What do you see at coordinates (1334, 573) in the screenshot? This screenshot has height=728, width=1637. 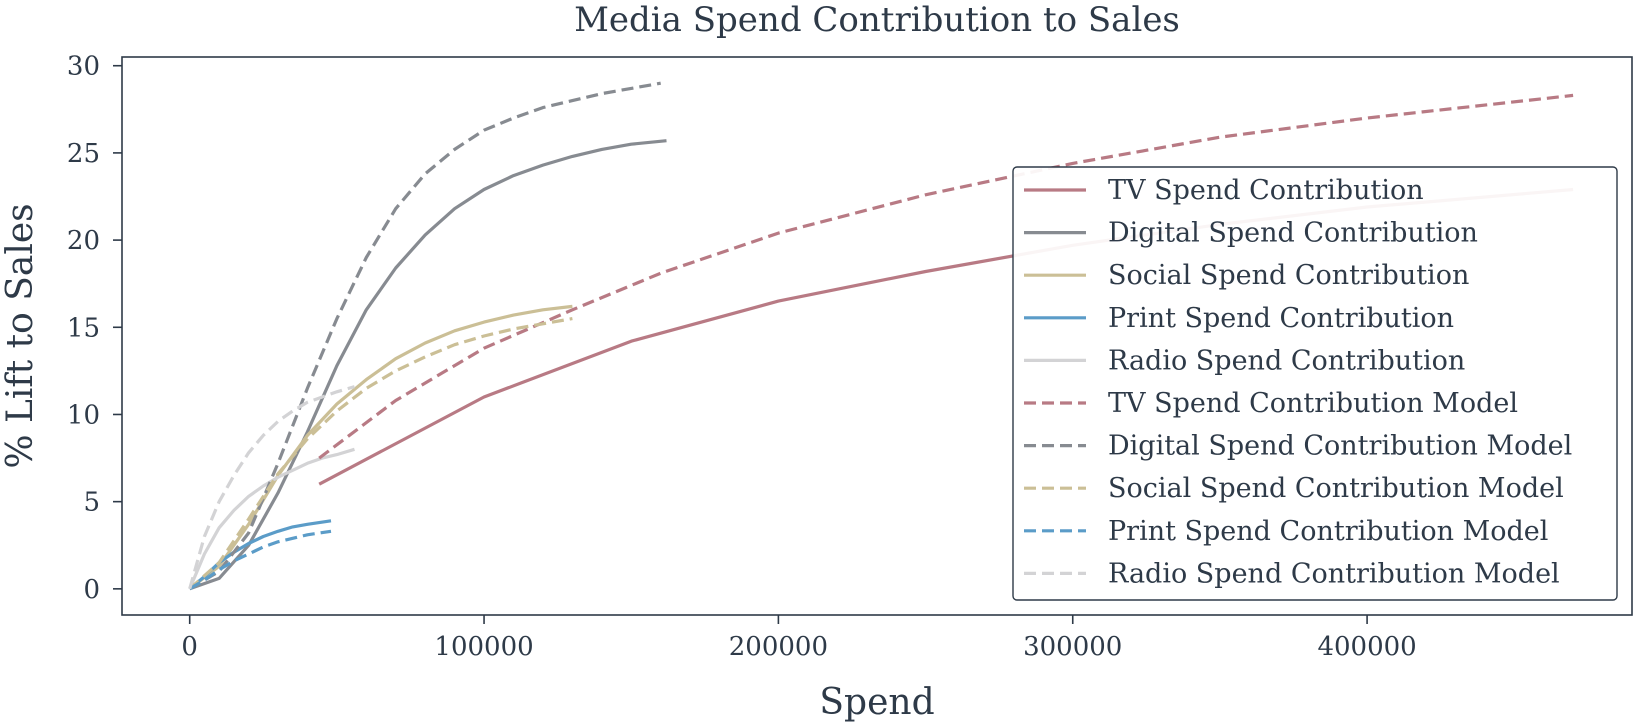 I see `legend-label-radio-spend-contribution-model: Radio Spend Contribution Model` at bounding box center [1334, 573].